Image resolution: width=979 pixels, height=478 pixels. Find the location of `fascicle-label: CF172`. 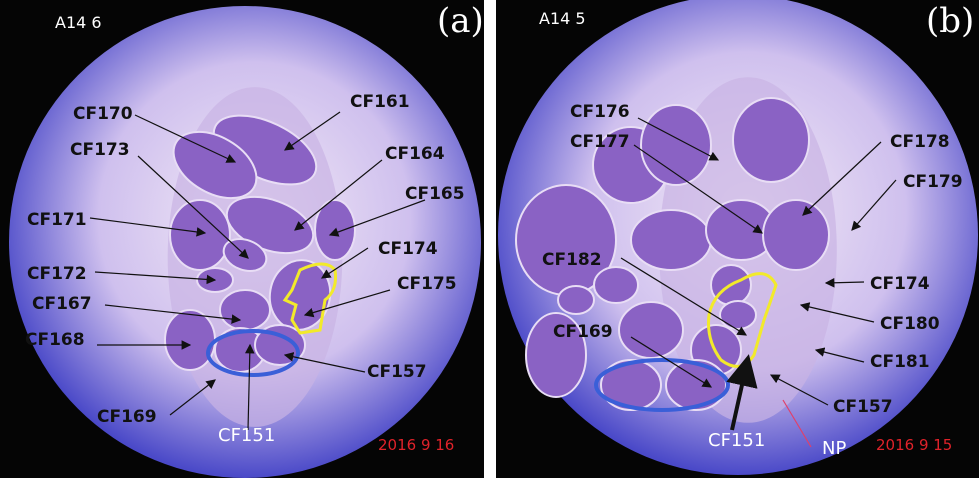

fascicle-label: CF172 is located at coordinates (57, 274).